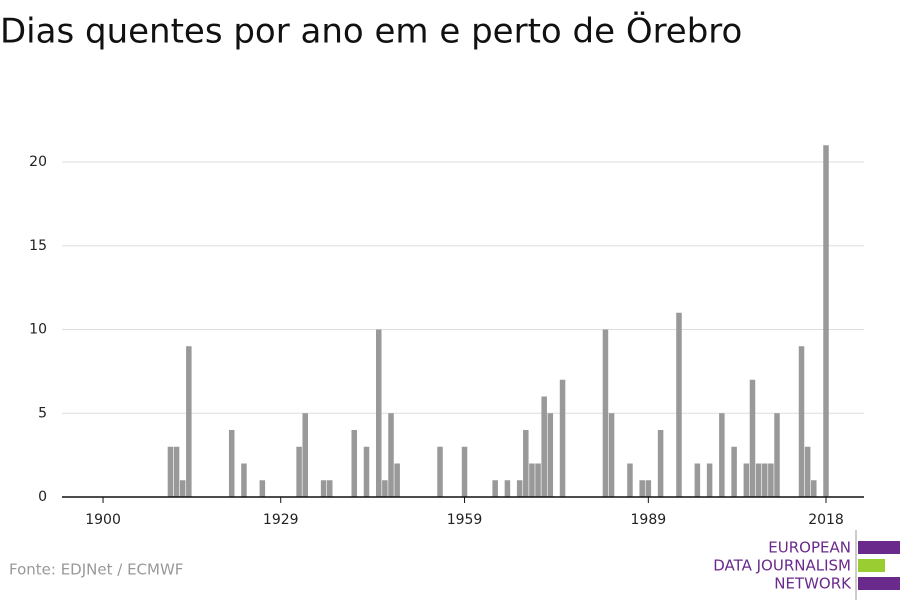  Describe the element at coordinates (826, 520) in the screenshot. I see `x-tick-label: 2018` at that location.